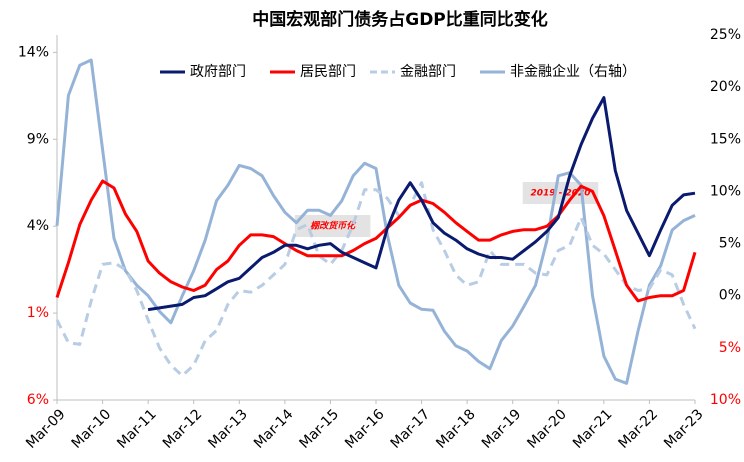  I want to click on chart-title: 中国宏观部门债务占GDP比重同比变化, so click(400, 19).